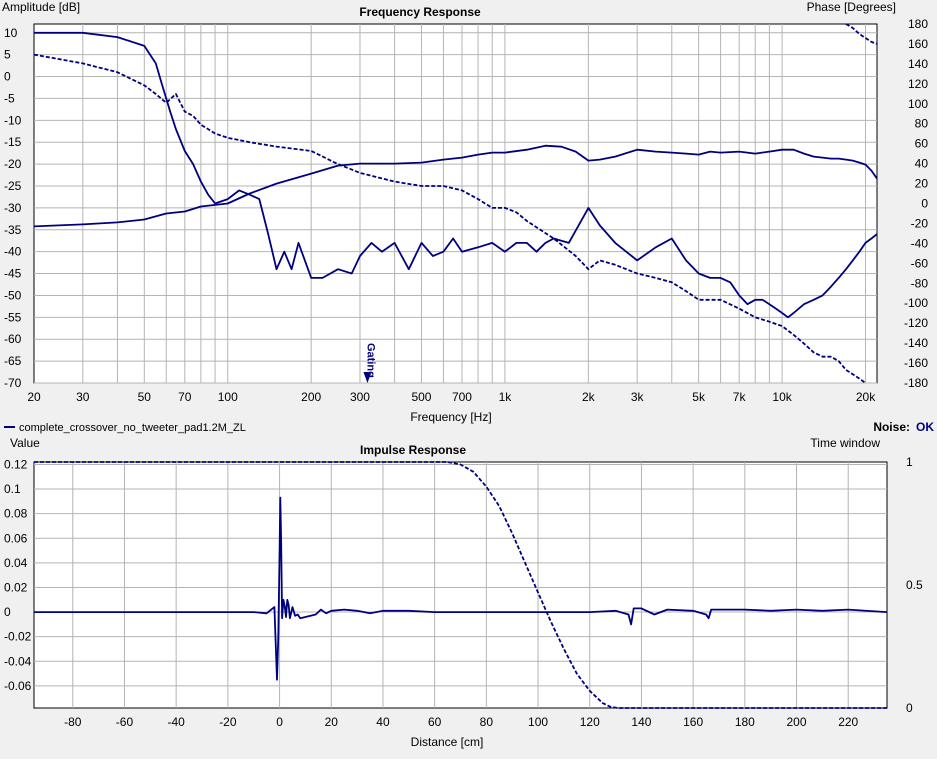 The width and height of the screenshot is (937, 759). Describe the element at coordinates (16, 464) in the screenshot. I see `value-tick-label: 0.12` at that location.